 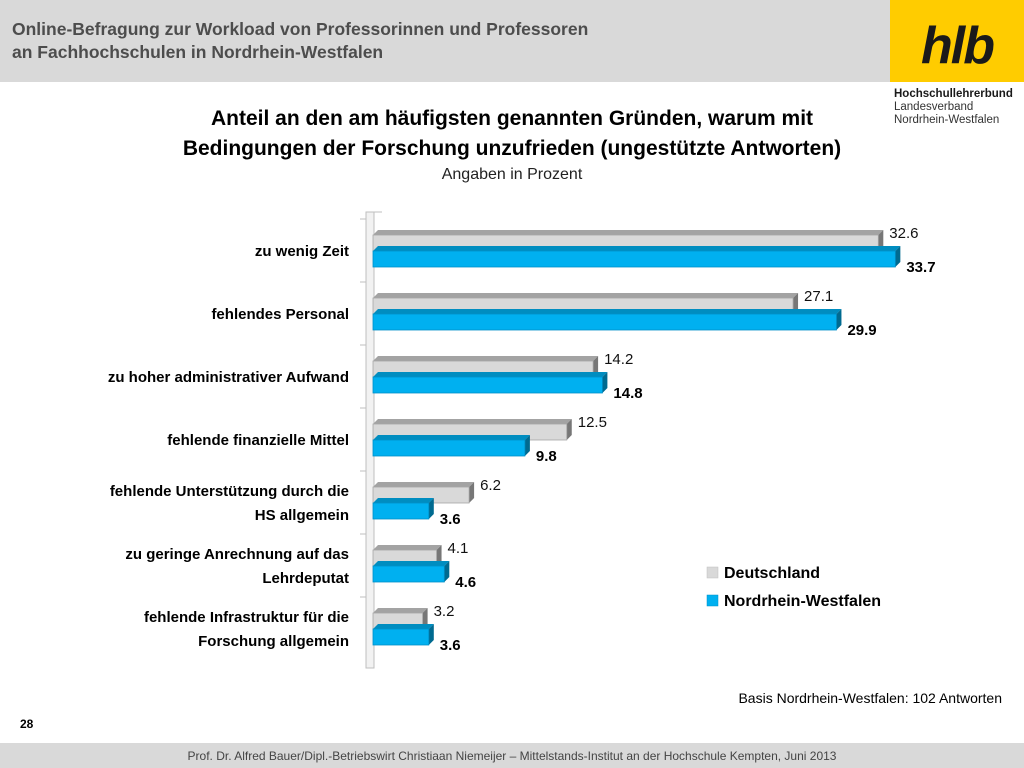 I want to click on value-label-de: 6.2, so click(x=490, y=485).